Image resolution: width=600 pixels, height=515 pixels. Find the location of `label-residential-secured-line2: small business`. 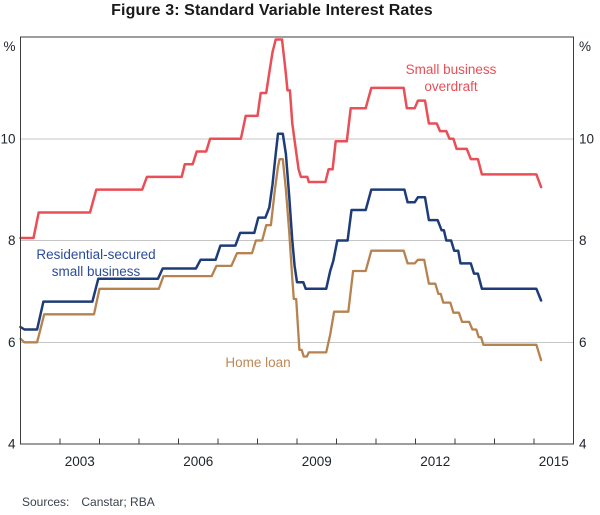

label-residential-secured-line2: small business is located at coordinates (96, 271).